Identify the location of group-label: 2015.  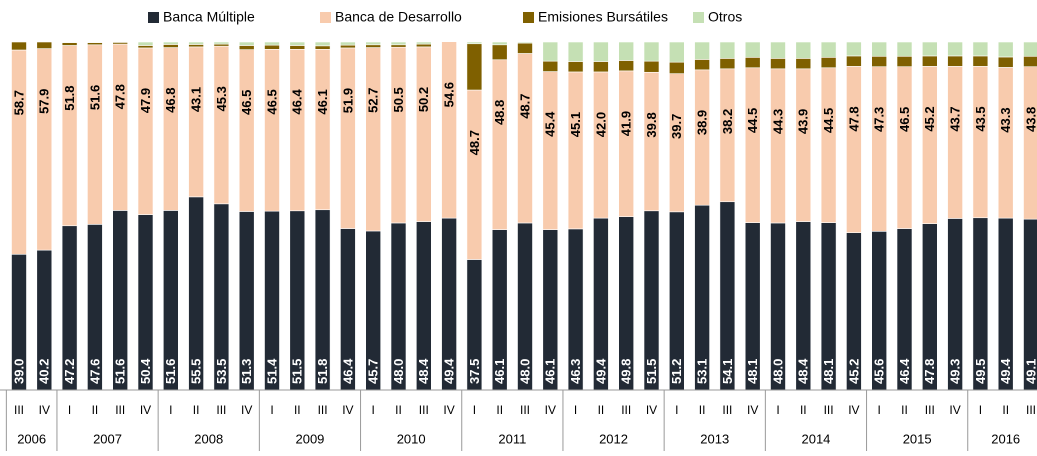
(917, 438).